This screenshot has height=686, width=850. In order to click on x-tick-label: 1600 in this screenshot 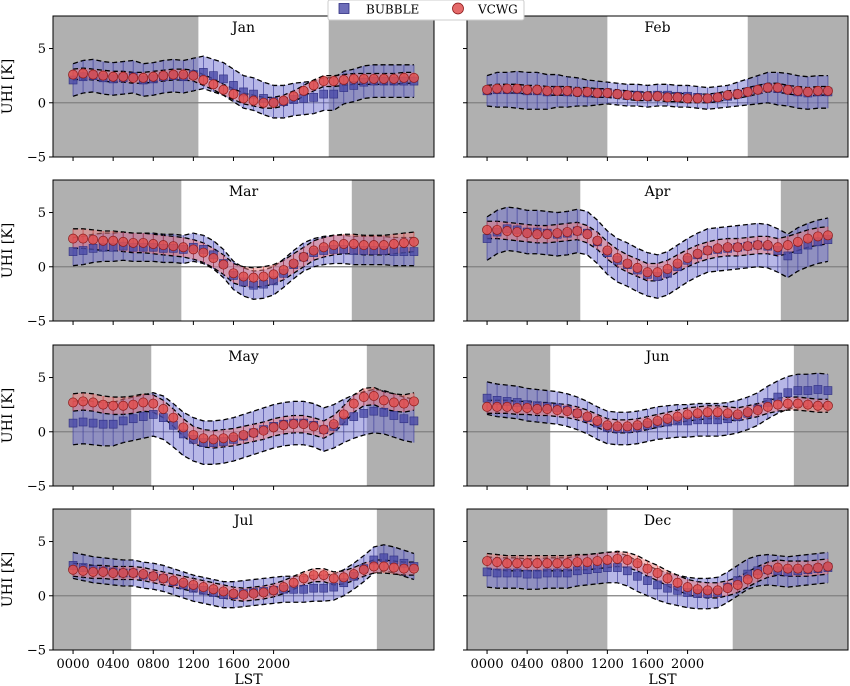, I will do `click(647, 664)`.